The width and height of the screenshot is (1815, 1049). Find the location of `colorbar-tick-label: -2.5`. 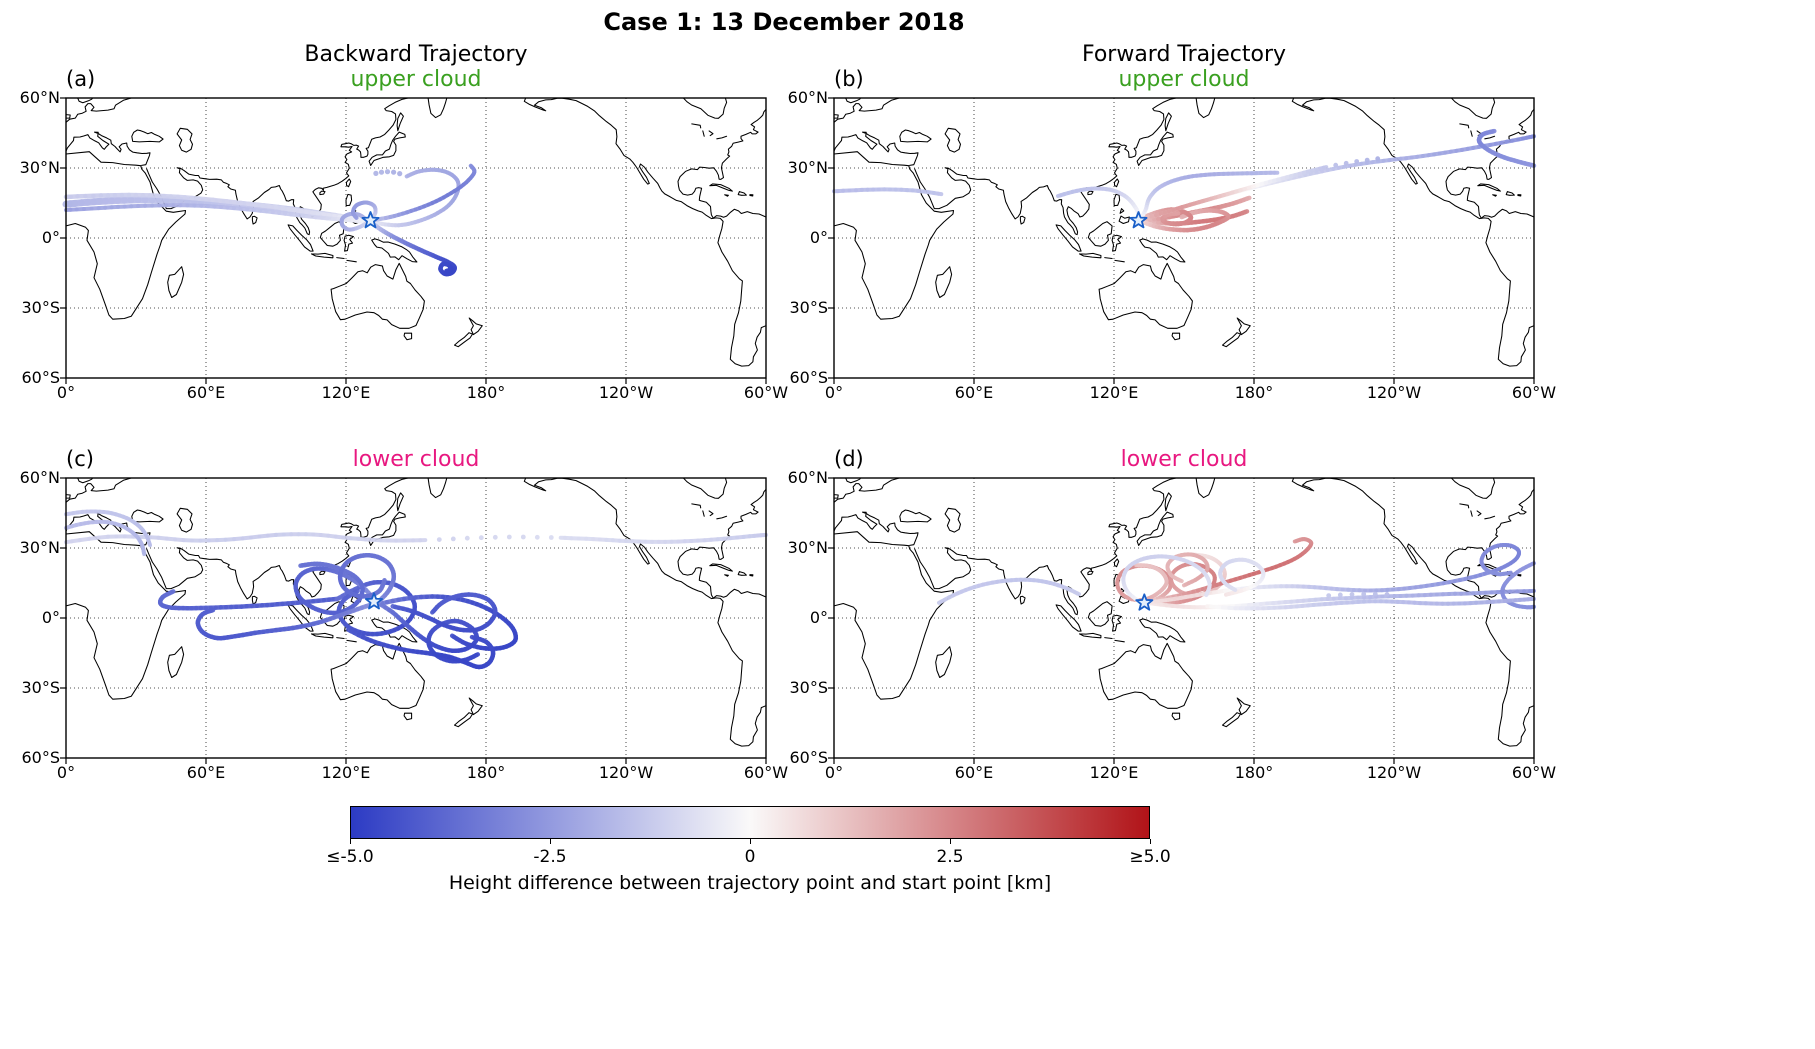

colorbar-tick-label: -2.5 is located at coordinates (550, 857).